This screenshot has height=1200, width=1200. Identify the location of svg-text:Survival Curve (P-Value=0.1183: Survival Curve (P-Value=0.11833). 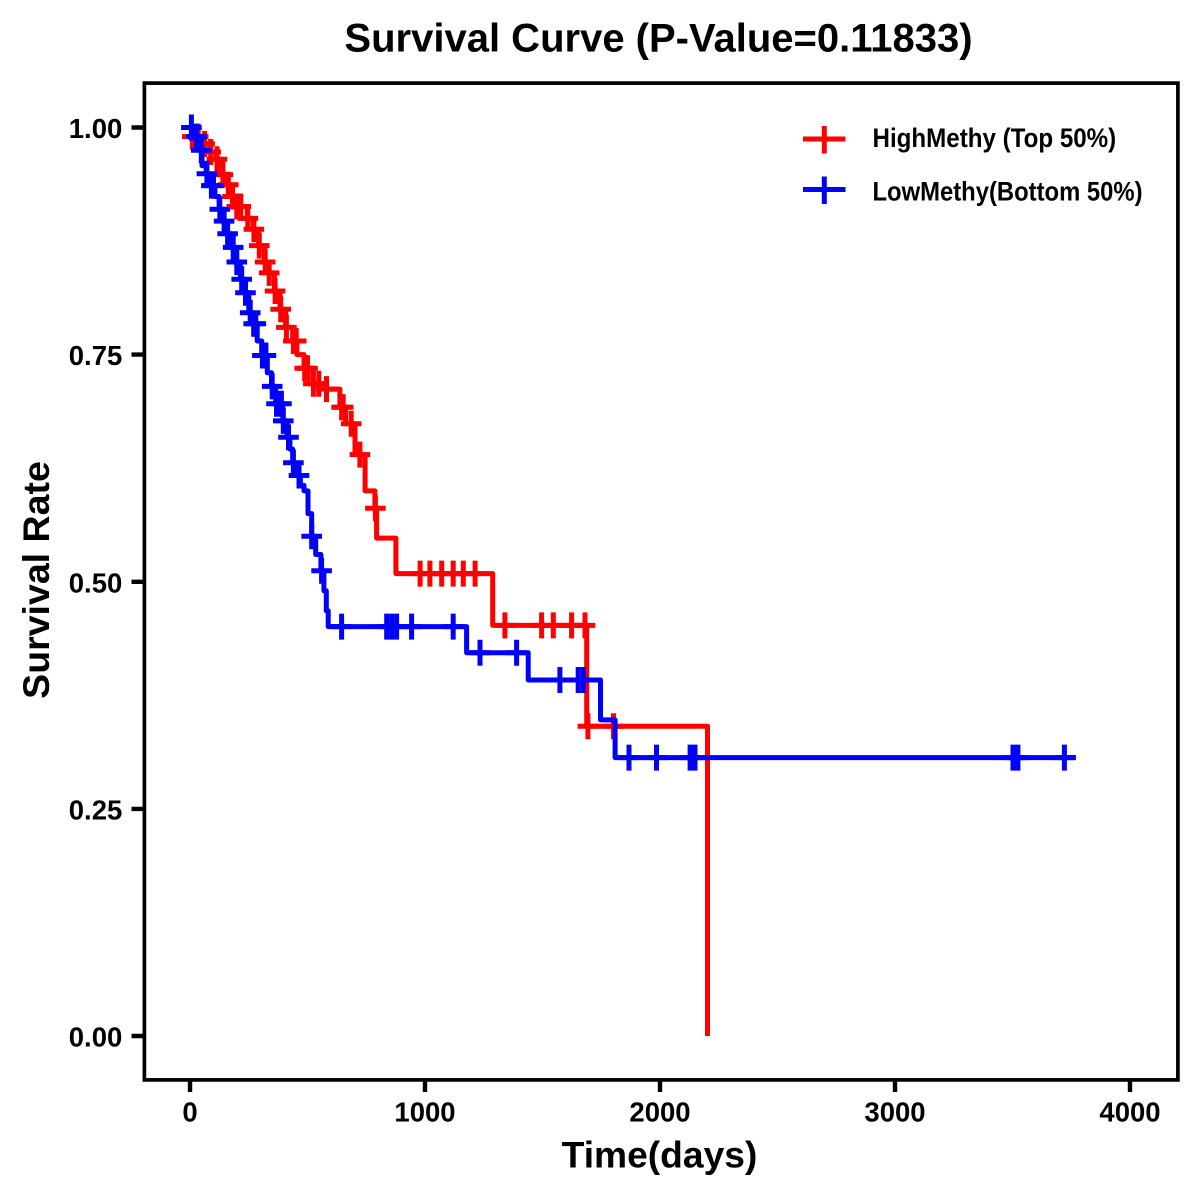
(658, 39).